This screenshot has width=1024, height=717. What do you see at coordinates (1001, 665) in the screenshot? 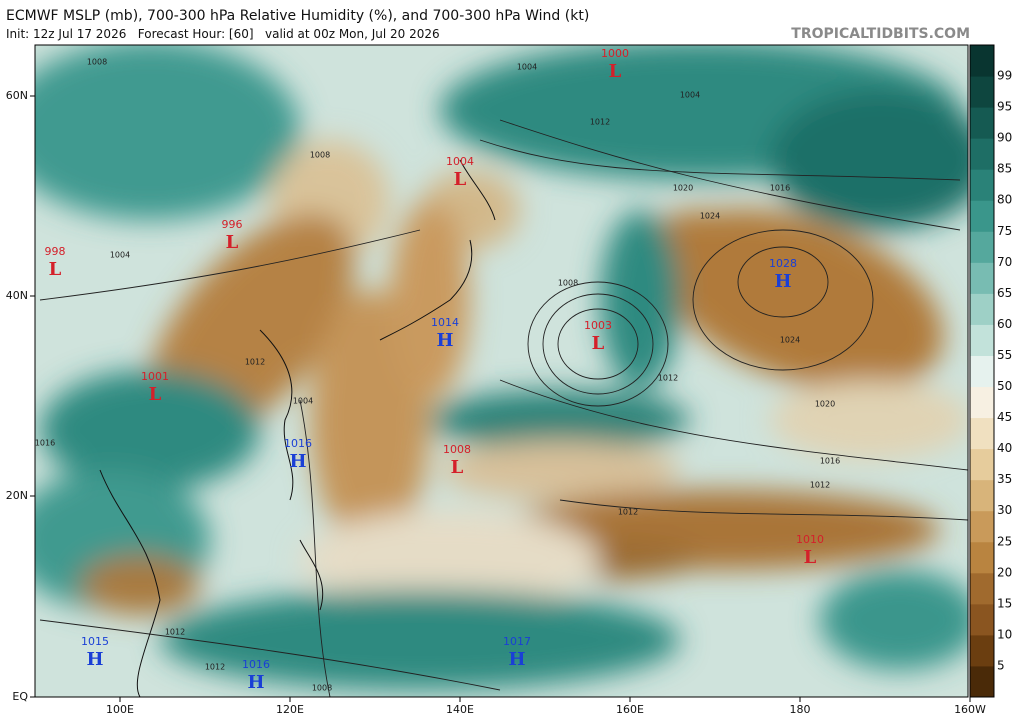
I see `colorbar-tick-label: 5` at bounding box center [1001, 665].